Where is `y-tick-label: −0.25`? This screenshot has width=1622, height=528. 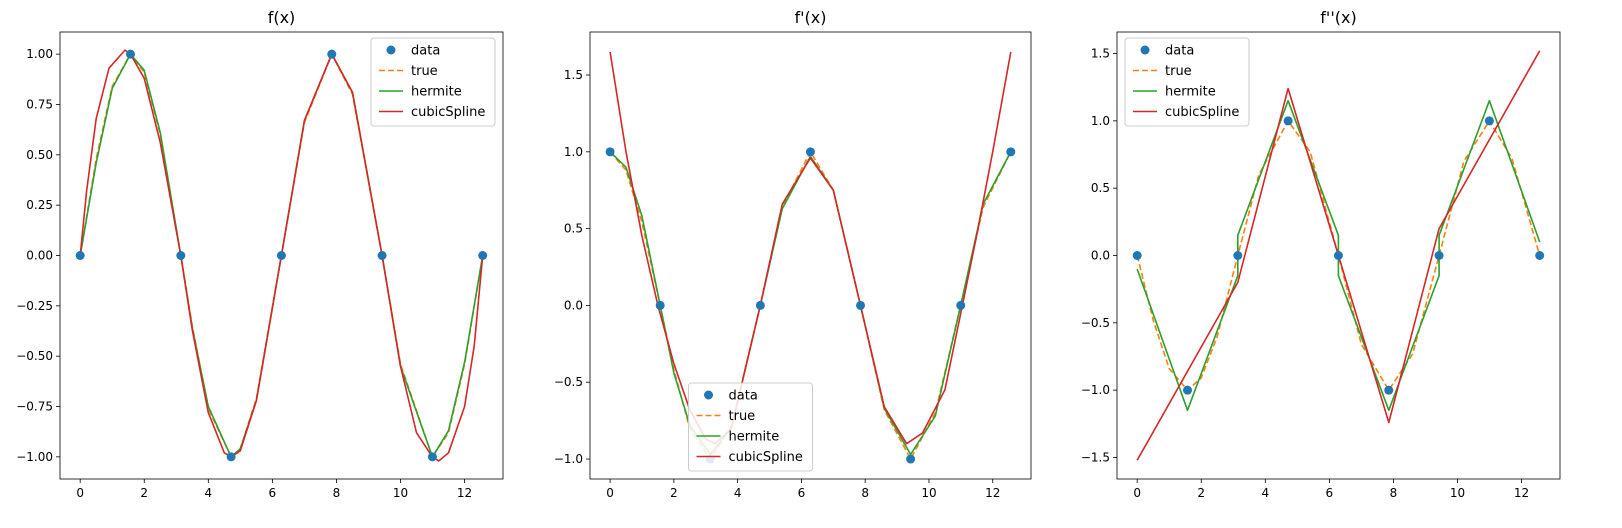
y-tick-label: −0.25 is located at coordinates (34, 306).